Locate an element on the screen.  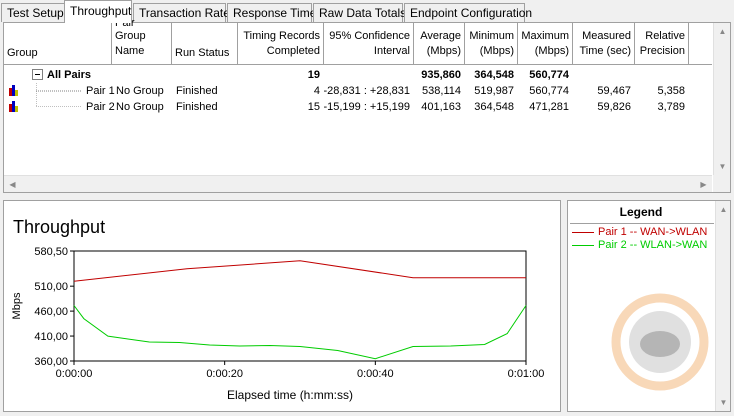
x-tick-label: 0:00:20 is located at coordinates (224, 374).